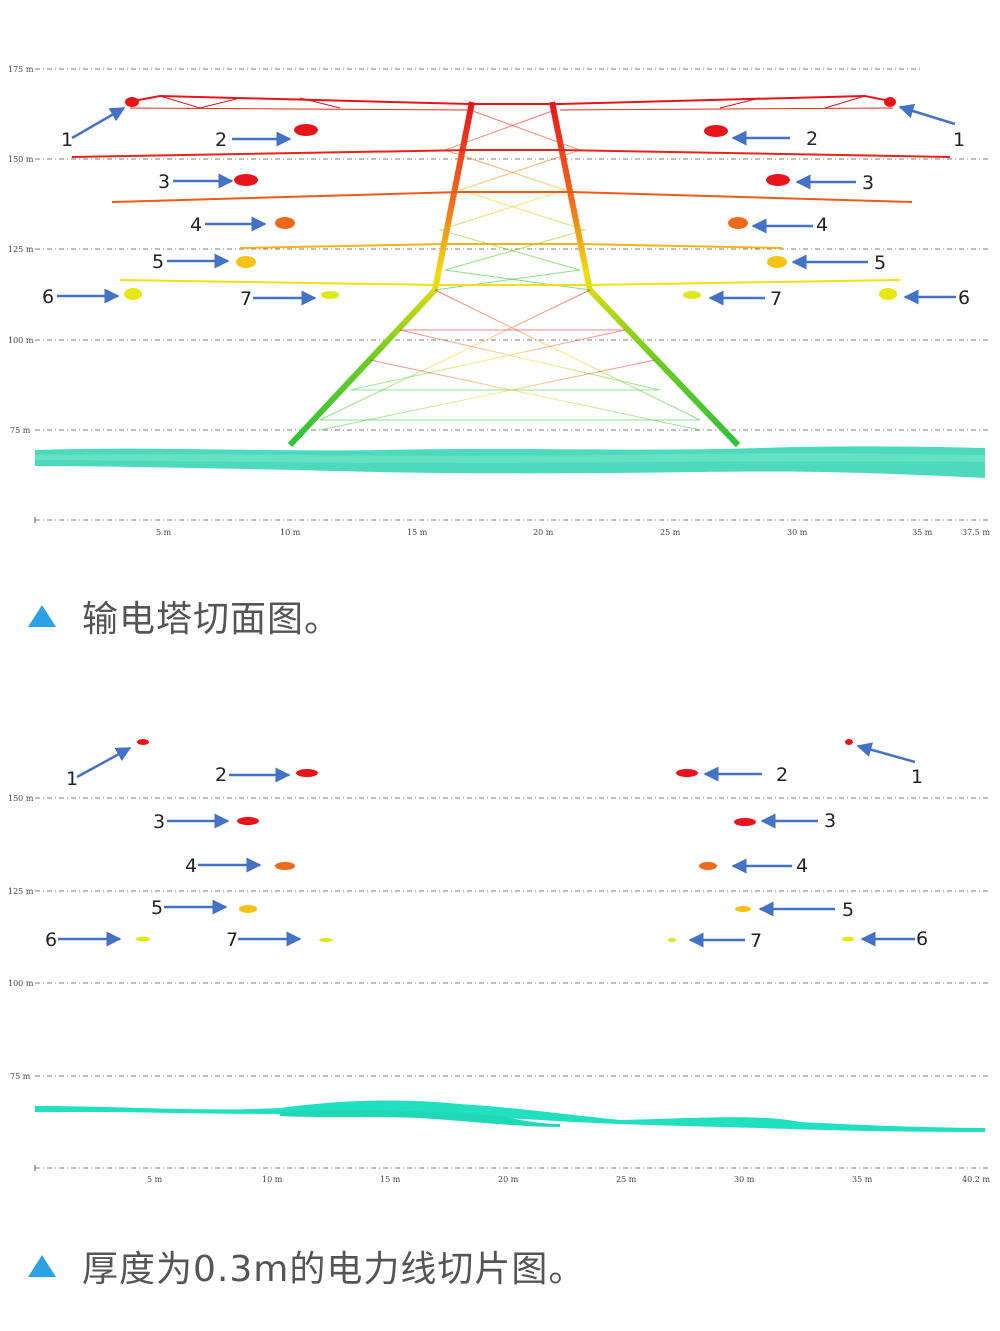  What do you see at coordinates (334, 1269) in the screenshot?
I see `caption-text: 厚度为0.3m的电力线切片图。` at bounding box center [334, 1269].